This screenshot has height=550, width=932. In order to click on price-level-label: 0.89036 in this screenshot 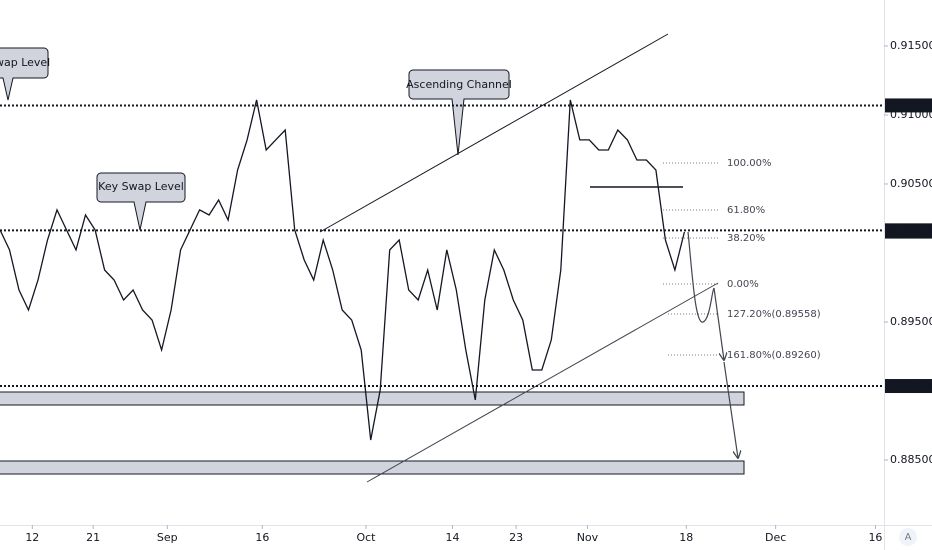, I will do `click(910, 385)`.